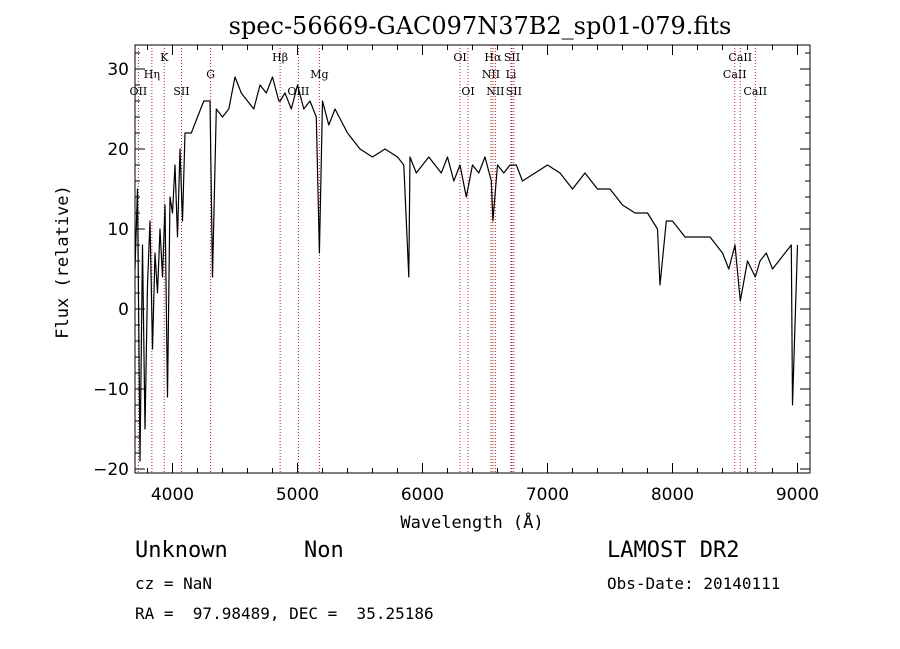 This screenshot has height=649, width=900. I want to click on obs-date-text: Obs-Date: 20140111, so click(694, 583).